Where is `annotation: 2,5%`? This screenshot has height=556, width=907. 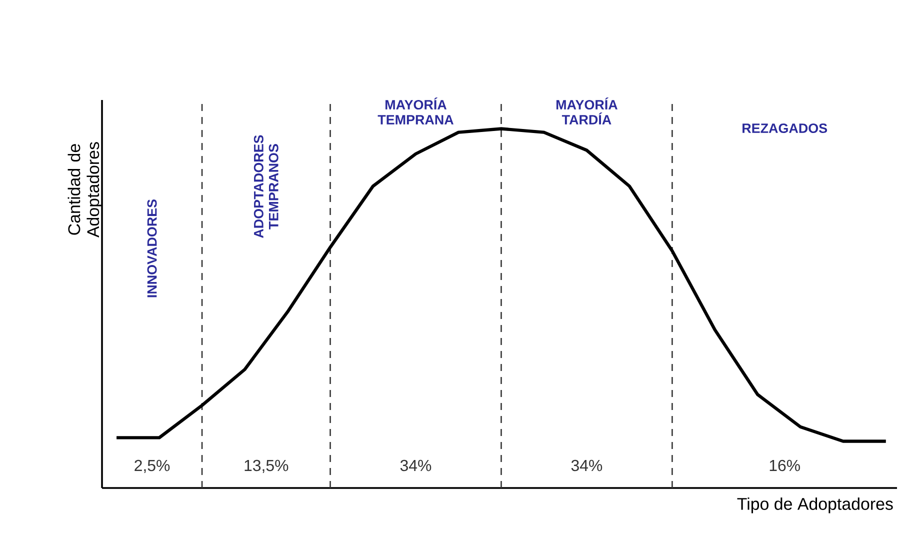 annotation: 2,5% is located at coordinates (152, 467).